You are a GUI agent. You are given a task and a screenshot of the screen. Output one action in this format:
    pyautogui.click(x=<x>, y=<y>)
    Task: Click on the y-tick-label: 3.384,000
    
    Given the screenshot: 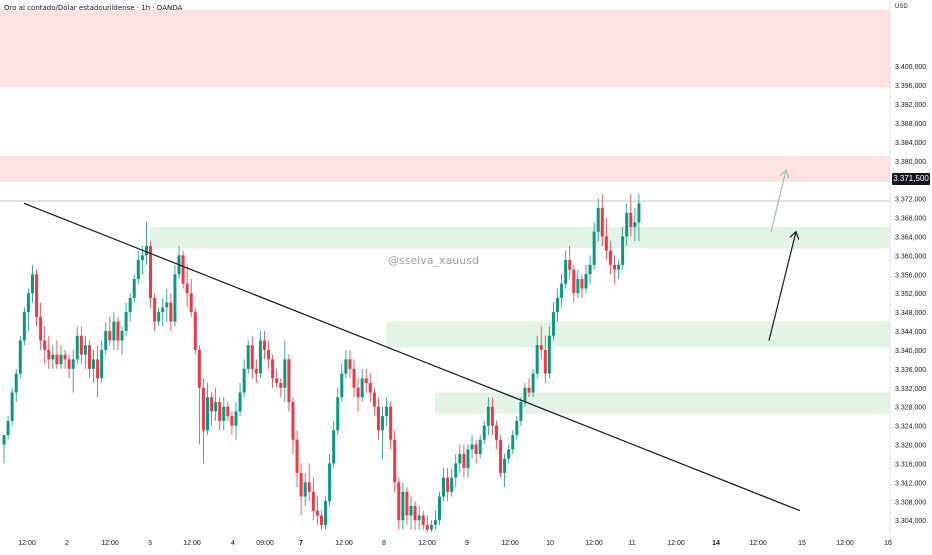 What is the action you would take?
    pyautogui.click(x=910, y=143)
    